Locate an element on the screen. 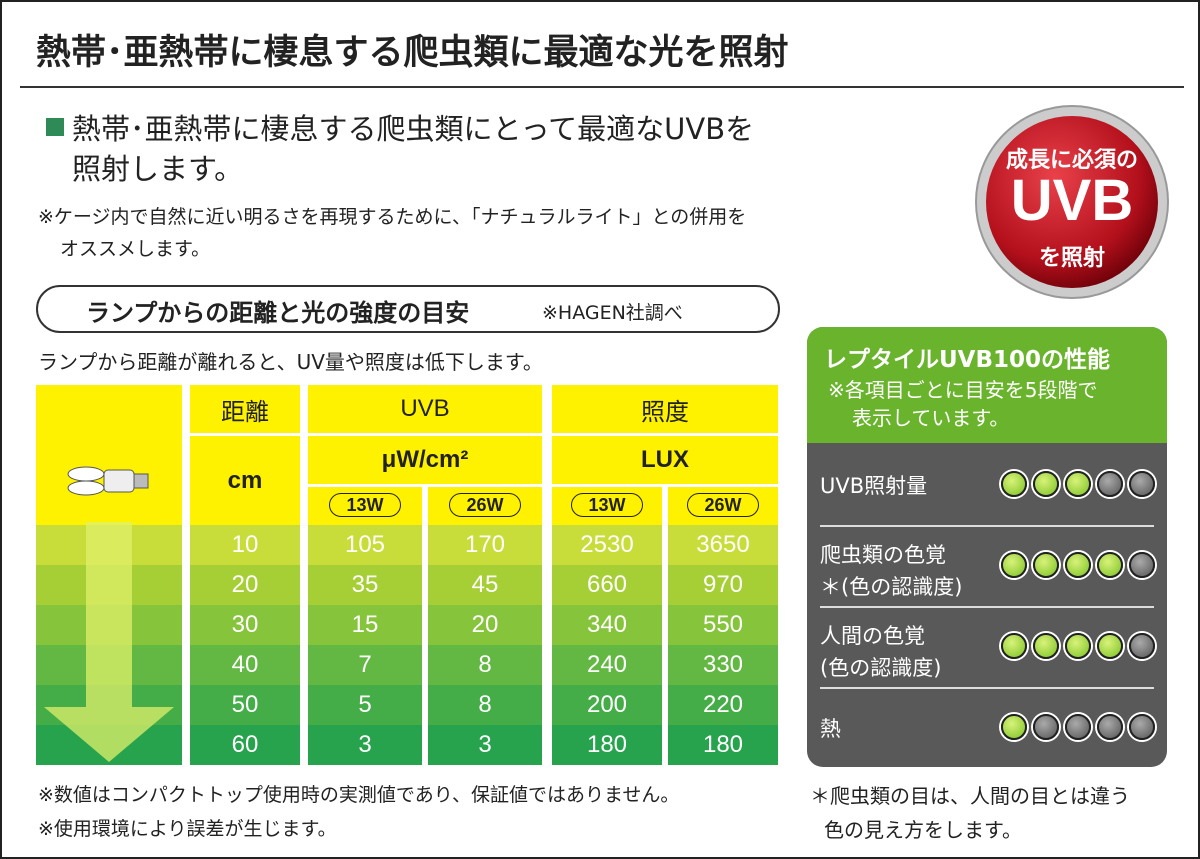 The image size is (1200, 859). item-label: UVB照射量 is located at coordinates (874, 486).